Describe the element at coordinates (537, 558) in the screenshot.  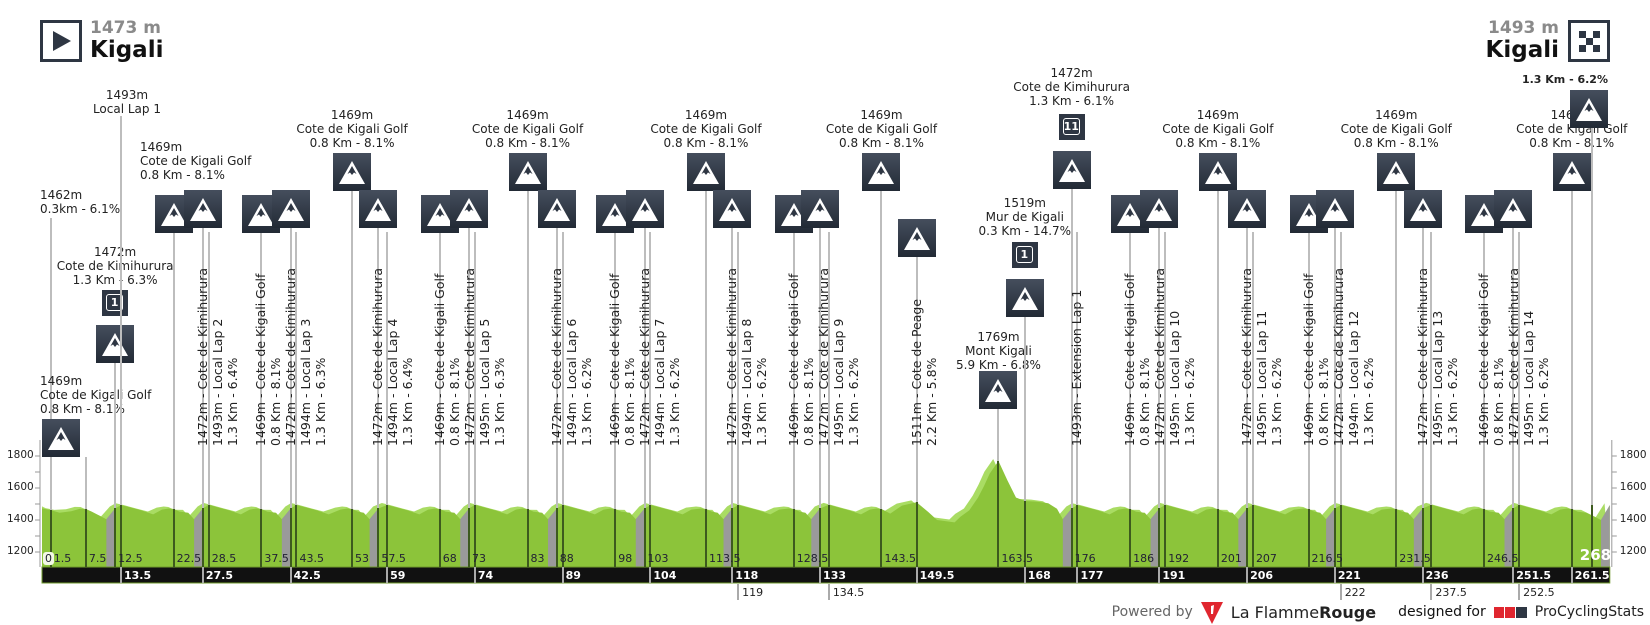
I see `km-label: 83` at that location.